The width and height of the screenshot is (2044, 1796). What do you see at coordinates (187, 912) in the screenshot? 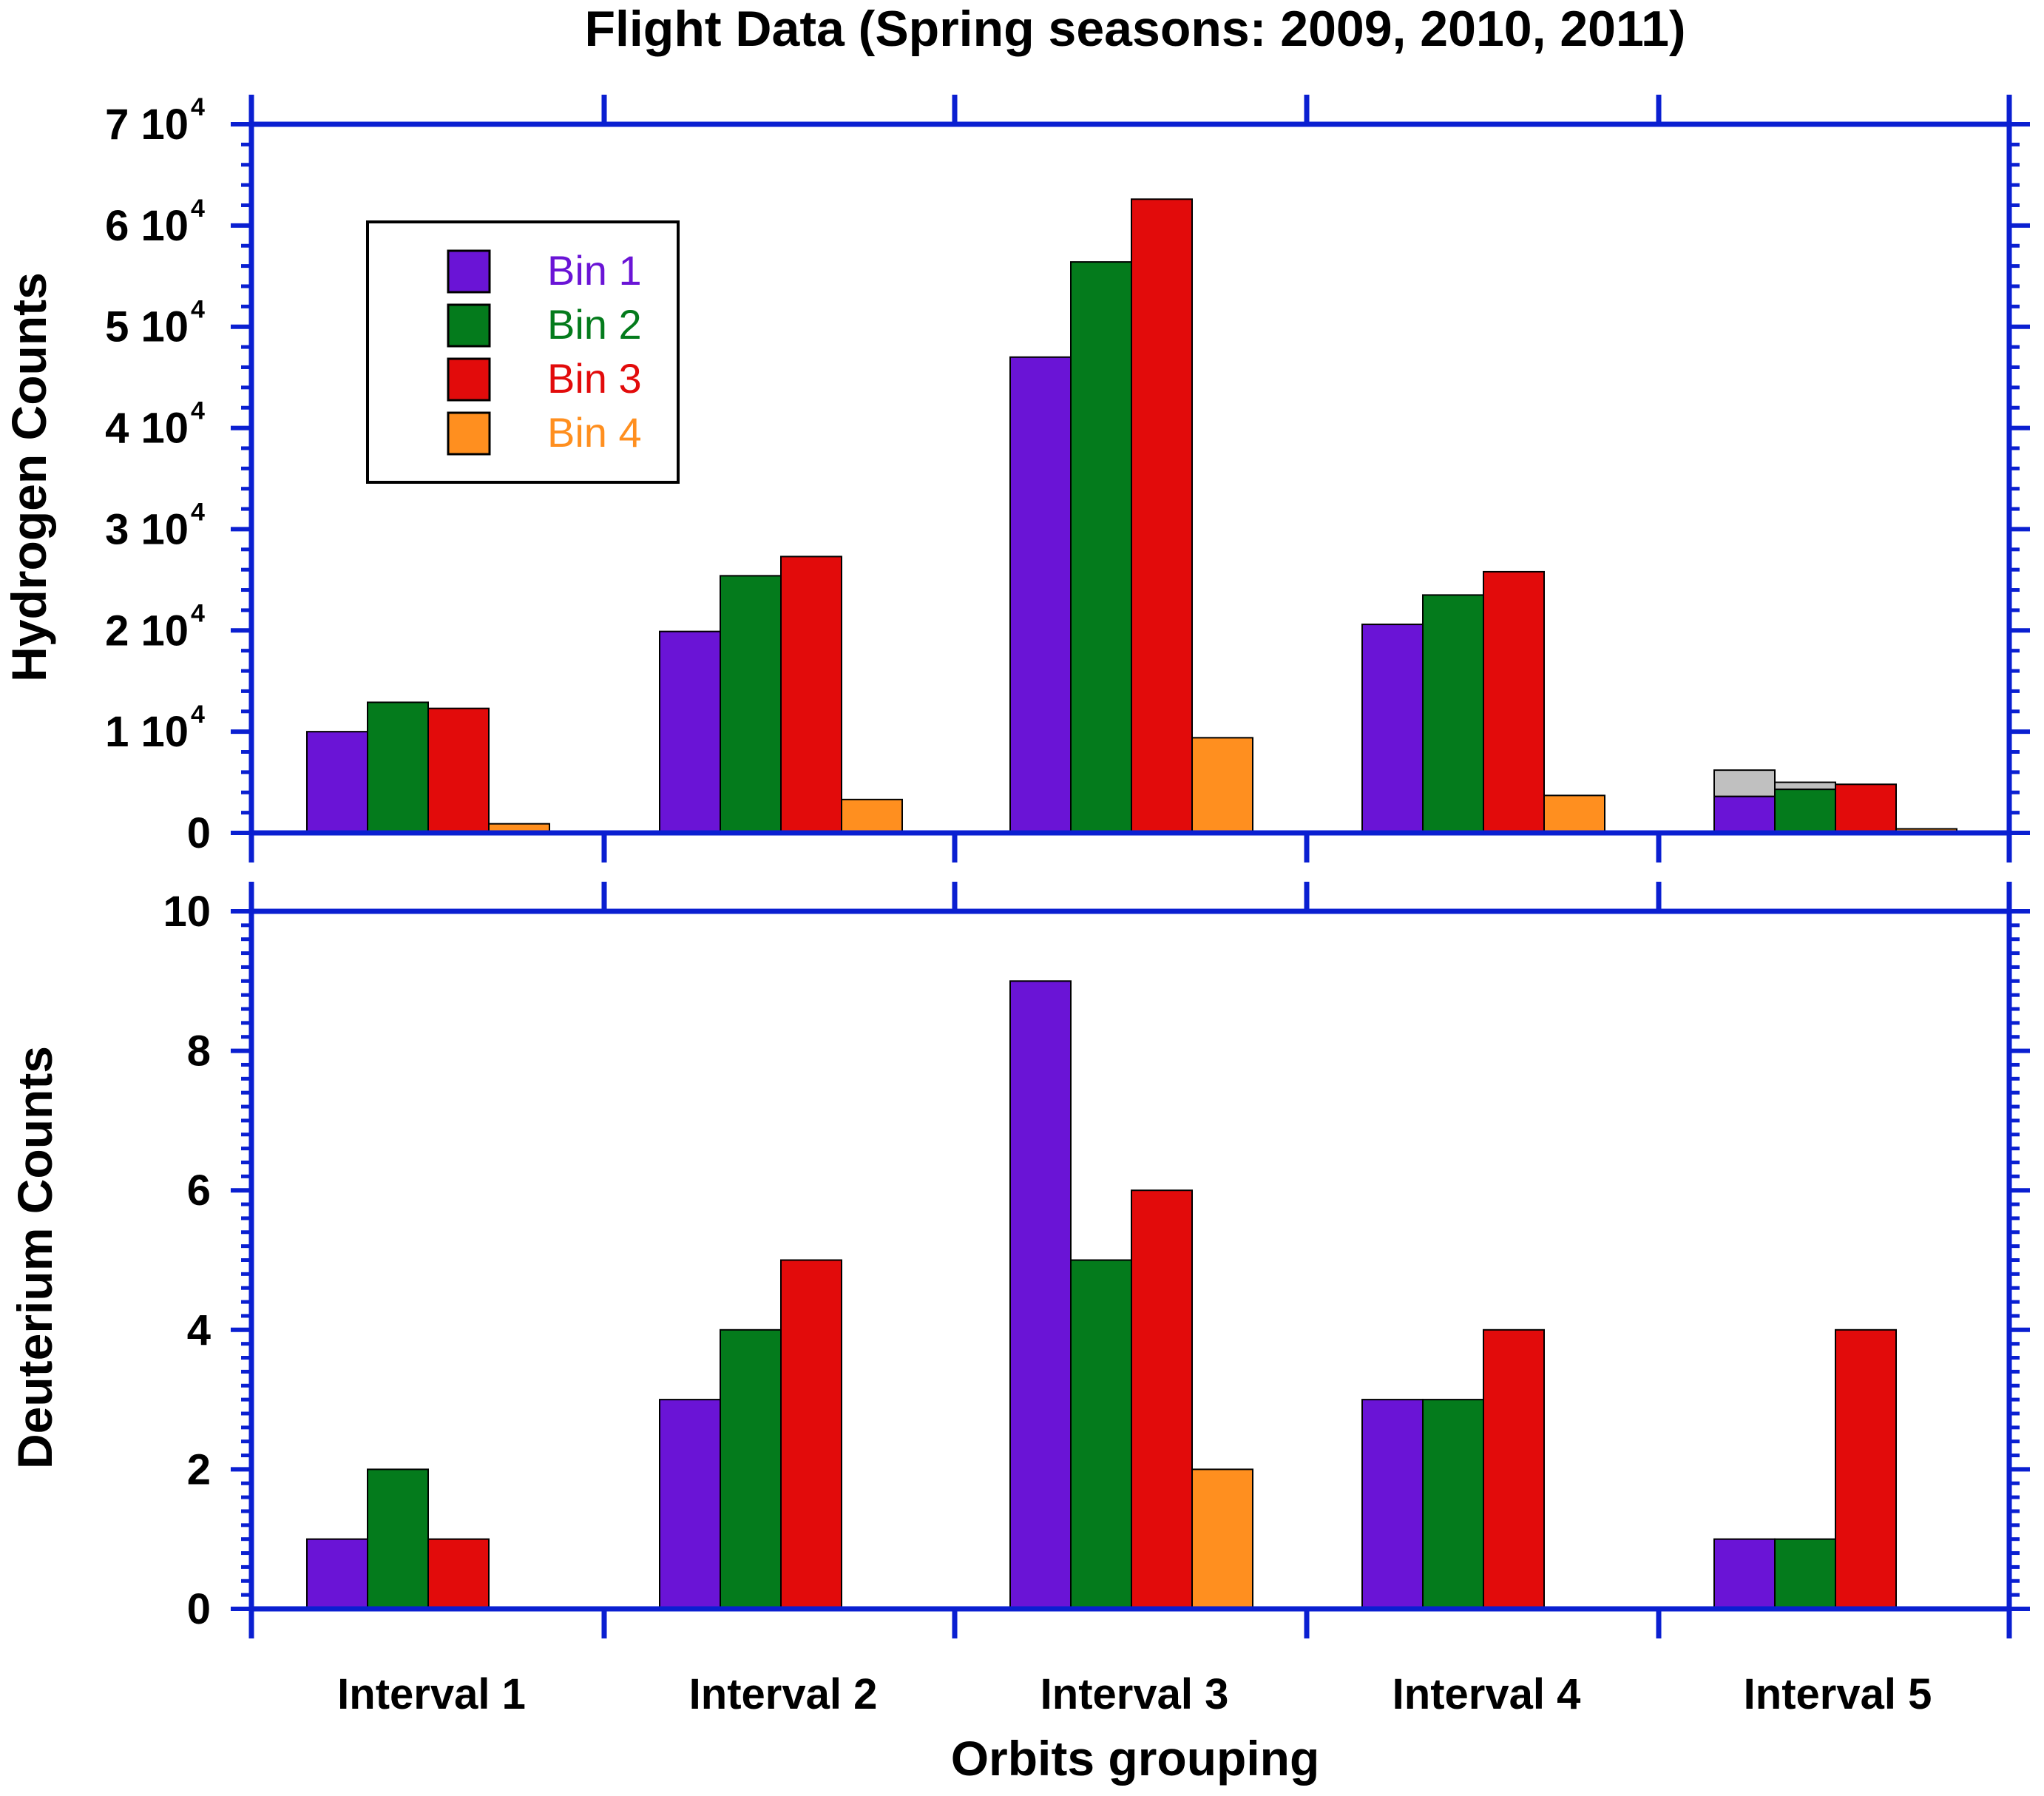
I see `deuterium-ytick-label: 10` at bounding box center [187, 912].